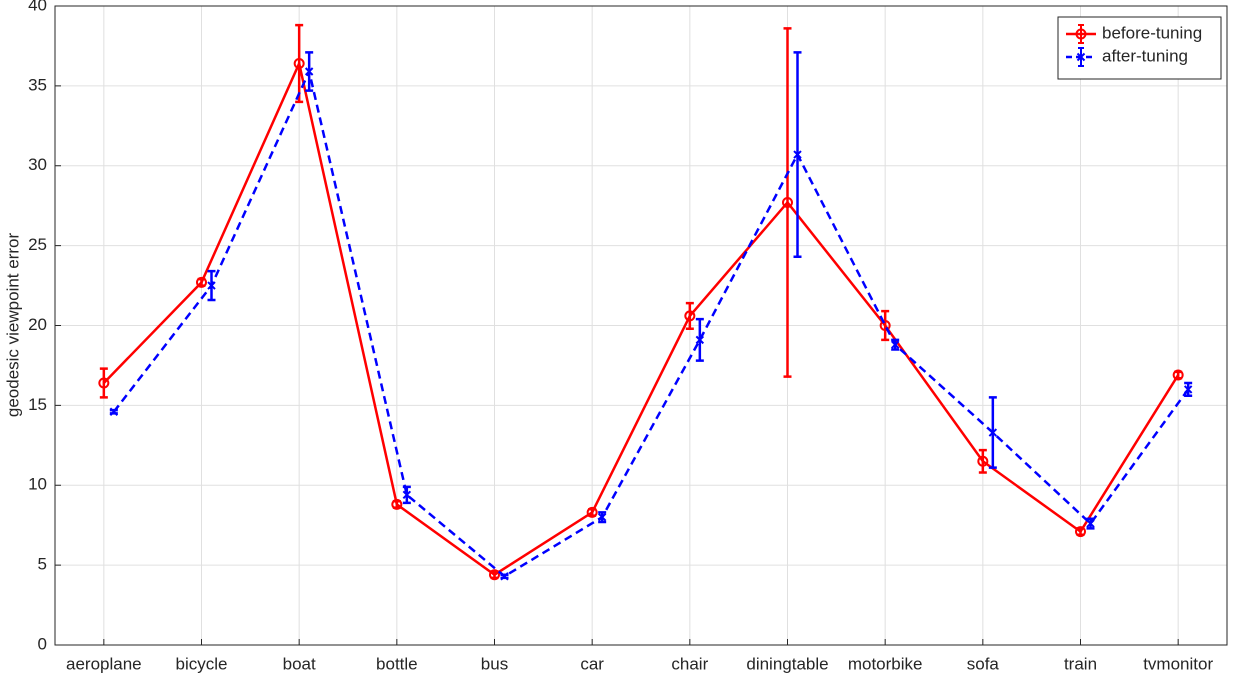 The image size is (1235, 675). Describe the element at coordinates (494, 663) in the screenshot. I see `x-tick-label: bus` at that location.